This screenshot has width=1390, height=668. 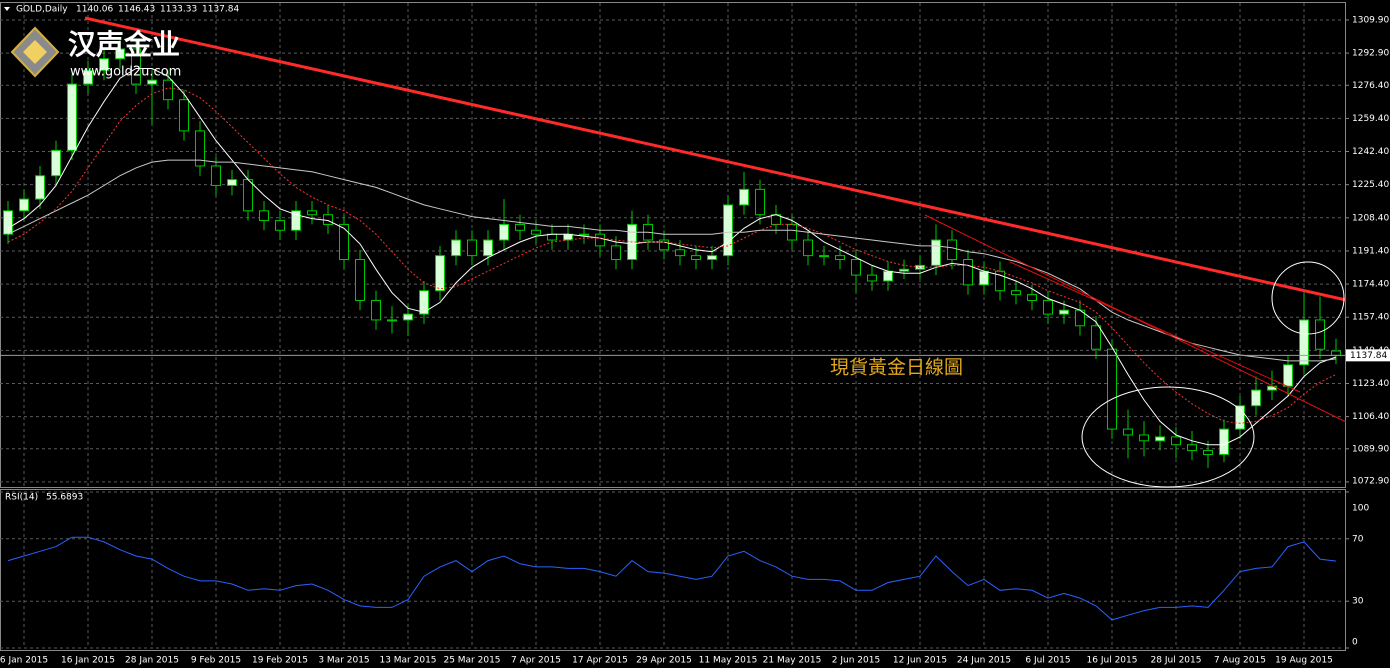 What do you see at coordinates (124, 44) in the screenshot?
I see `logo-brand: 汉声金业` at bounding box center [124, 44].